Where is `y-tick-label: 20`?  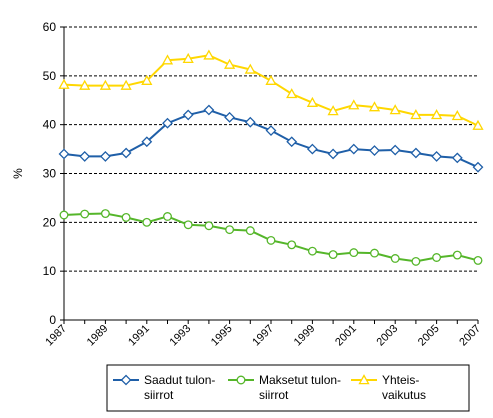 y-tick-label: 20 is located at coordinates (50, 222).